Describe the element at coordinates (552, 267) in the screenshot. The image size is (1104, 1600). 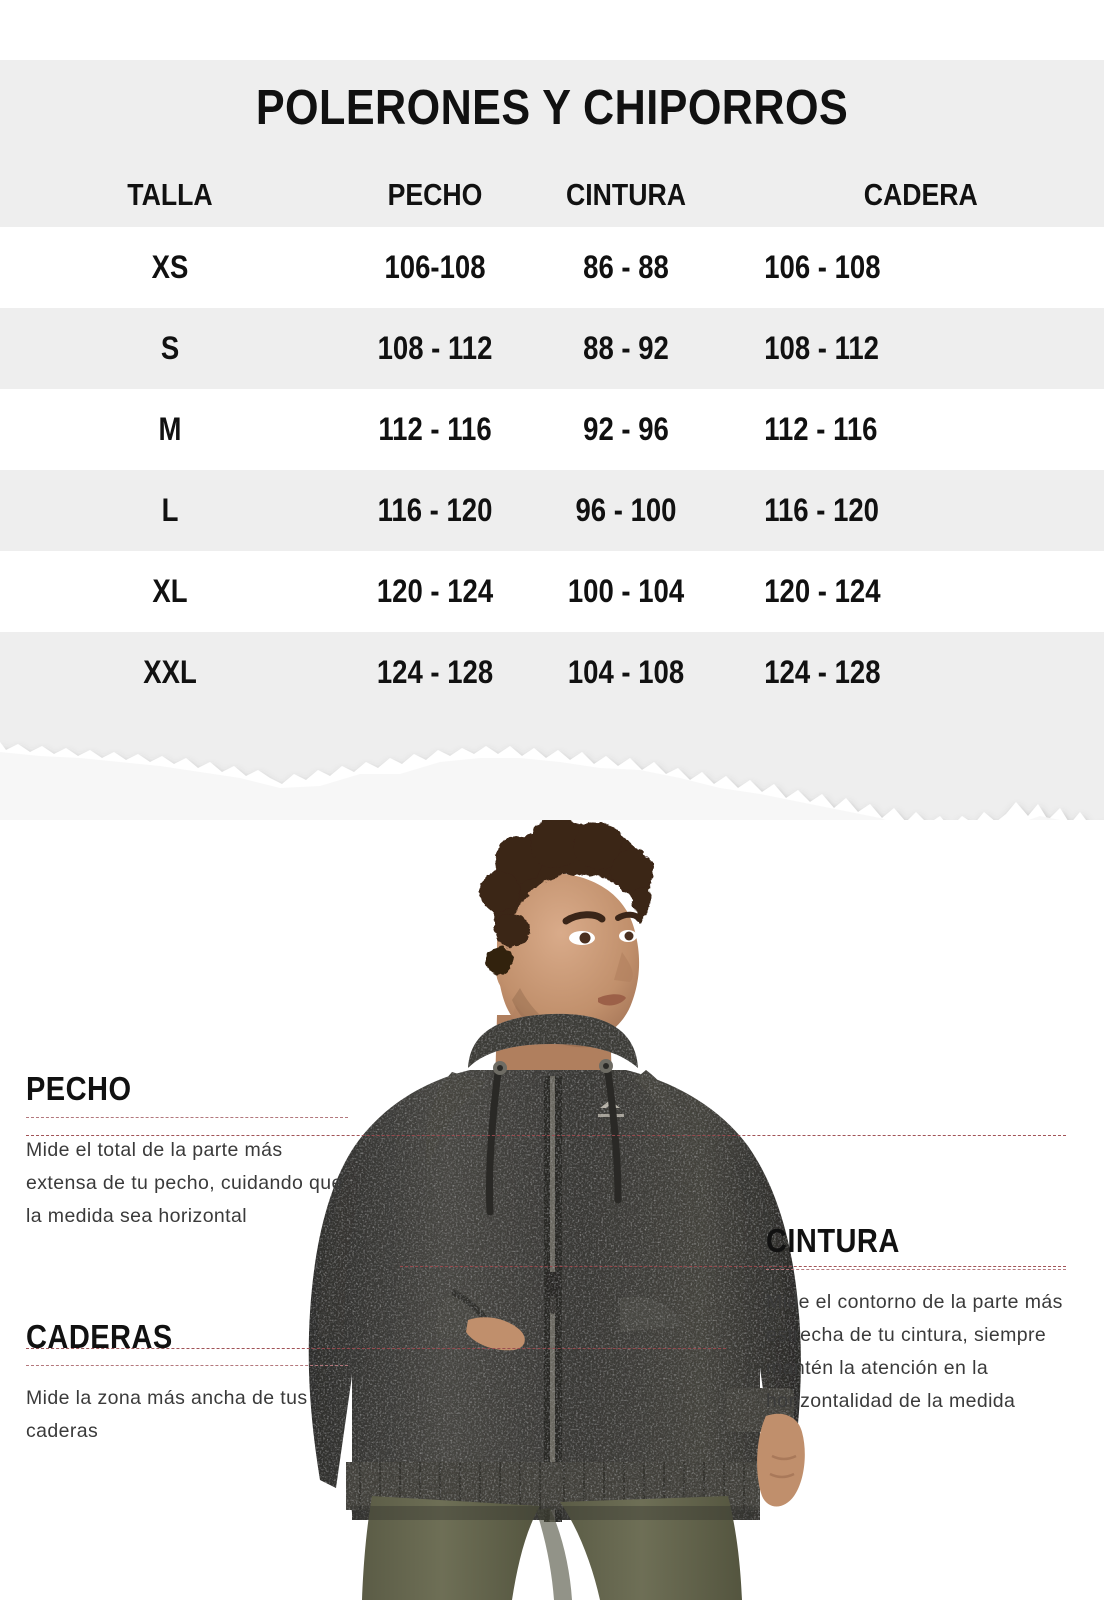
I see `table-row: XS 106-108 86 - 88 106 - 108` at that location.